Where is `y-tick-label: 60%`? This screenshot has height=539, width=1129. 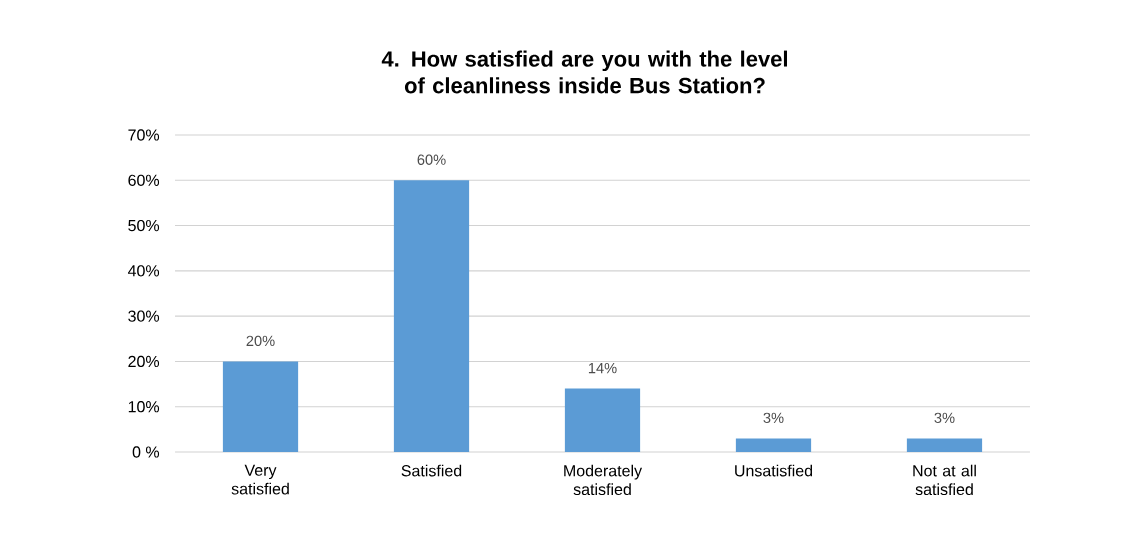 y-tick-label: 60% is located at coordinates (144, 180).